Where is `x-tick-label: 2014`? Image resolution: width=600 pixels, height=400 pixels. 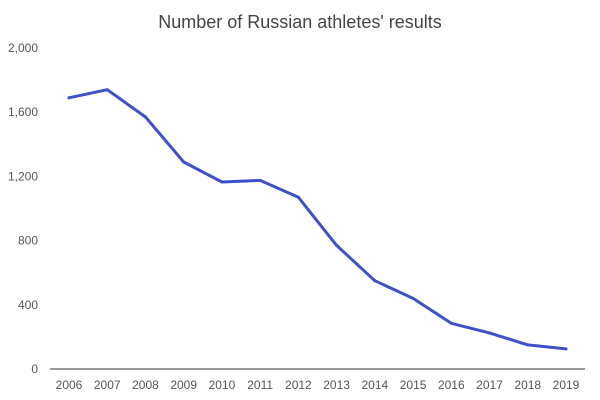 x-tick-label: 2014 is located at coordinates (374, 385).